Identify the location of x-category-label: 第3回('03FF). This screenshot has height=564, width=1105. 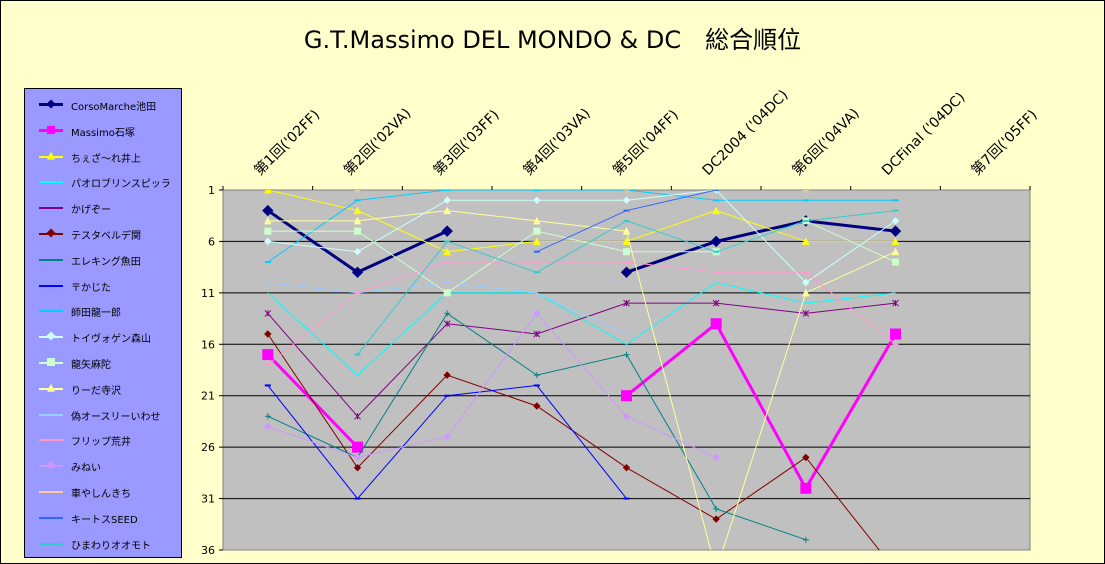
(466, 142).